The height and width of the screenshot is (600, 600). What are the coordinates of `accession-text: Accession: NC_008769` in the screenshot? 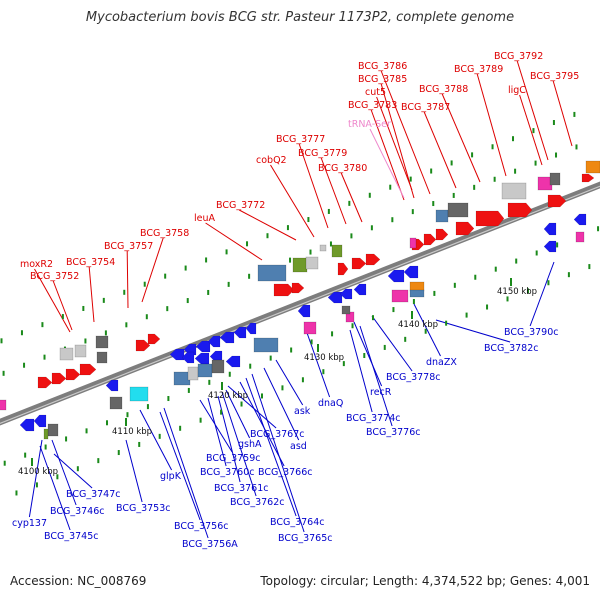 It's located at (78, 581).